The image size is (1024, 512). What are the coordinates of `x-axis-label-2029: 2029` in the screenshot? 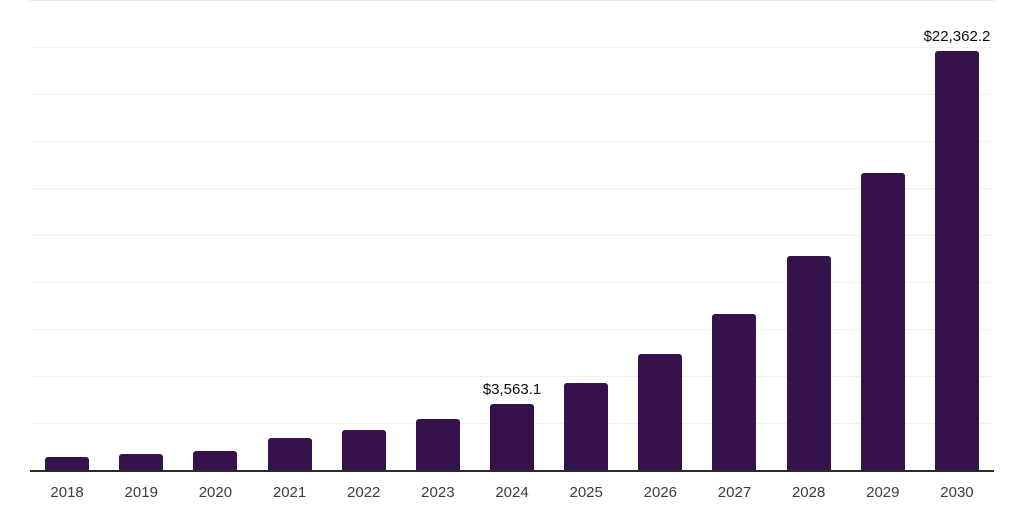 It's located at (883, 492).